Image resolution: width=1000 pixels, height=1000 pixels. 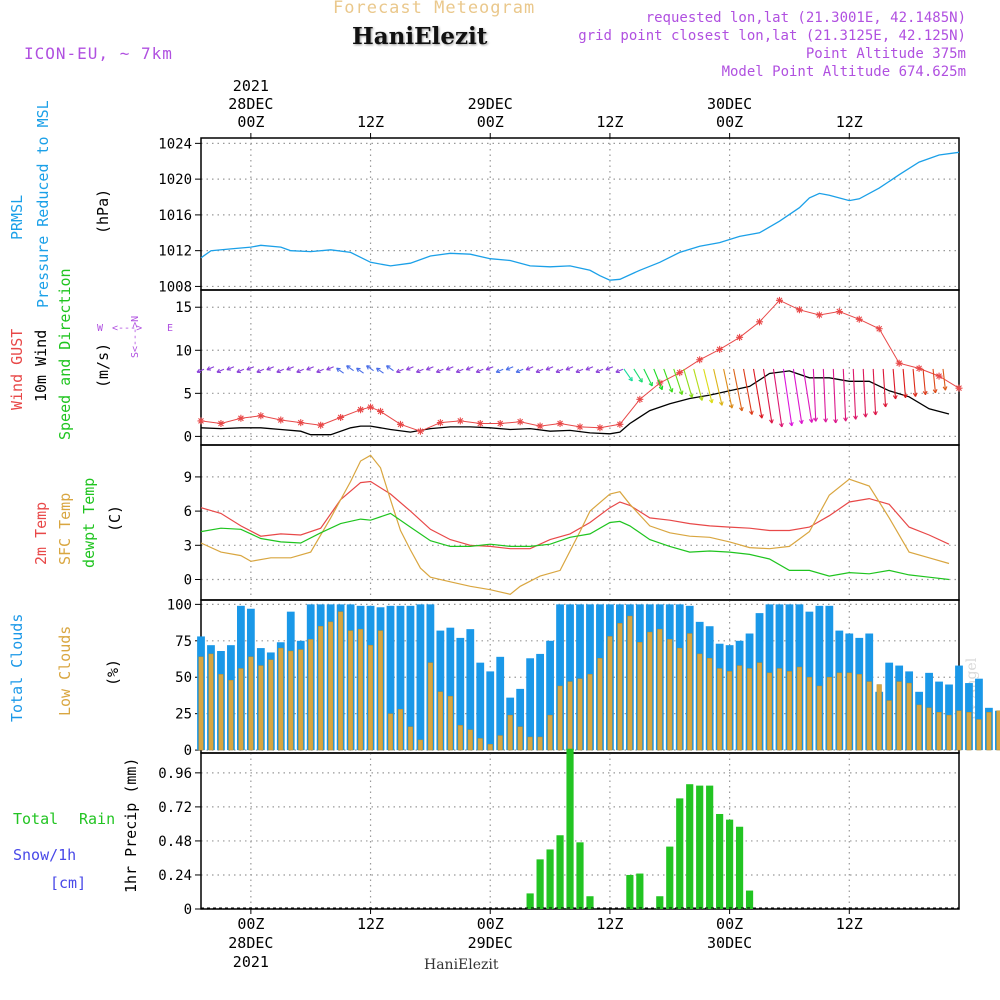 What do you see at coordinates (370, 122) in the screenshot?
I see `top-hour-label: 12Z` at bounding box center [370, 122].